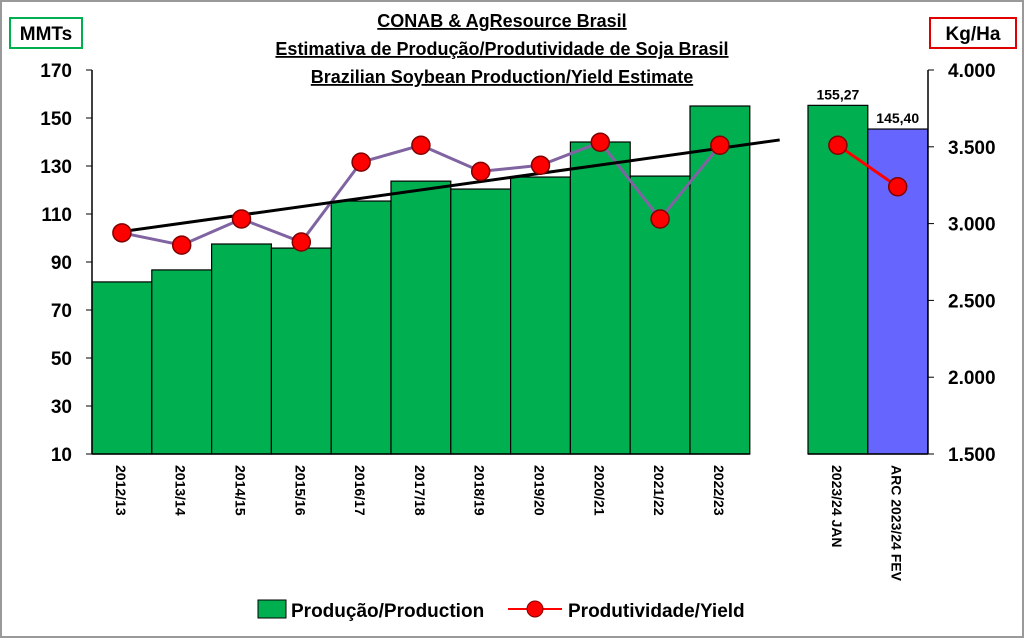 This screenshot has height=643, width=1024. What do you see at coordinates (659, 490) in the screenshot?
I see `x-tick-label: 2021/22` at bounding box center [659, 490].